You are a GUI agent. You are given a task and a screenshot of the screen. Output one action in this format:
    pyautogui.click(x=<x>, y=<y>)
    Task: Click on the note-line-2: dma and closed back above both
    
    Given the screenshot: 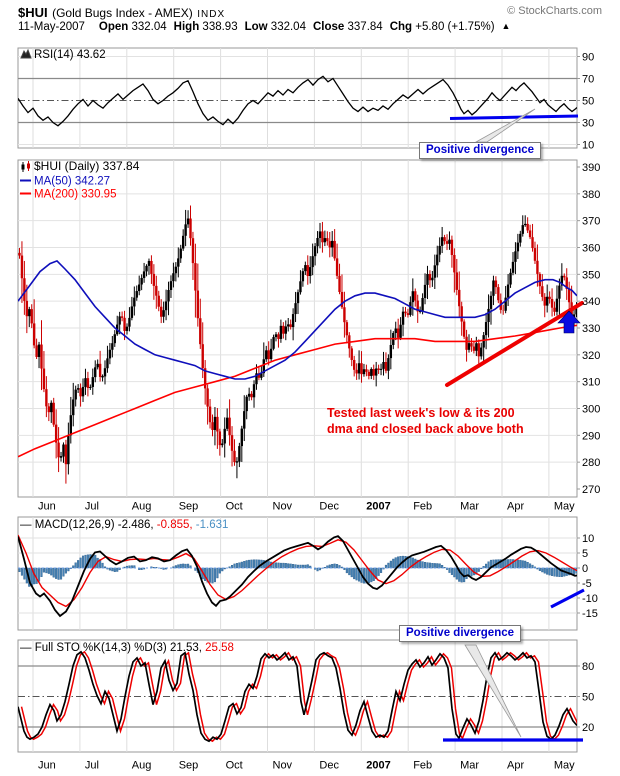 What is the action you would take?
    pyautogui.click(x=425, y=428)
    